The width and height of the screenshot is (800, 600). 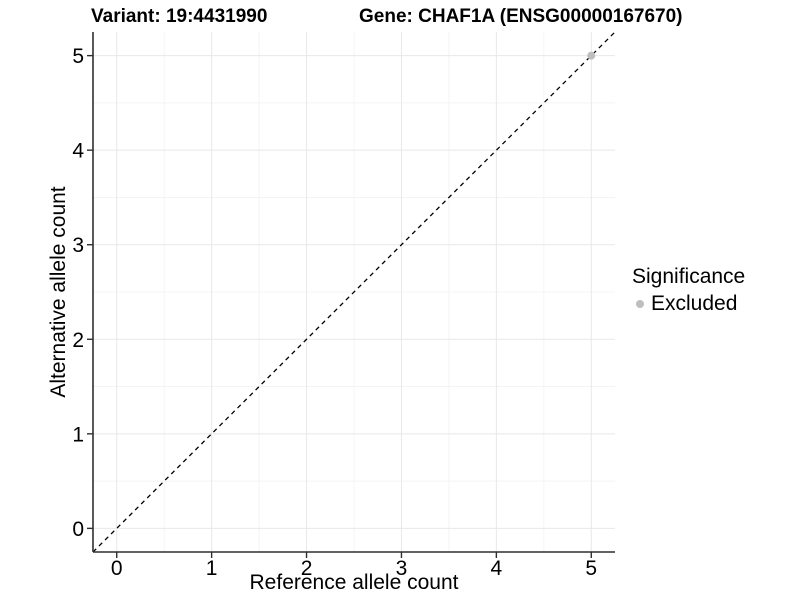 I want to click on variant-title: Variant: 19:4431990, so click(x=179, y=16).